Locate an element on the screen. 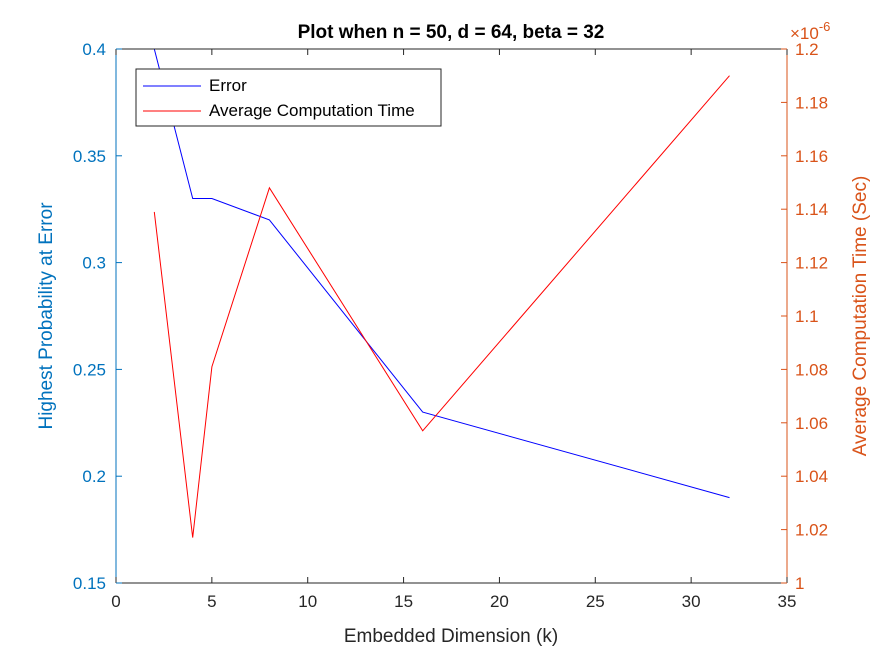 Image resolution: width=875 pixels, height=656 pixels. left-tick-label: 0.3 is located at coordinates (94, 263).